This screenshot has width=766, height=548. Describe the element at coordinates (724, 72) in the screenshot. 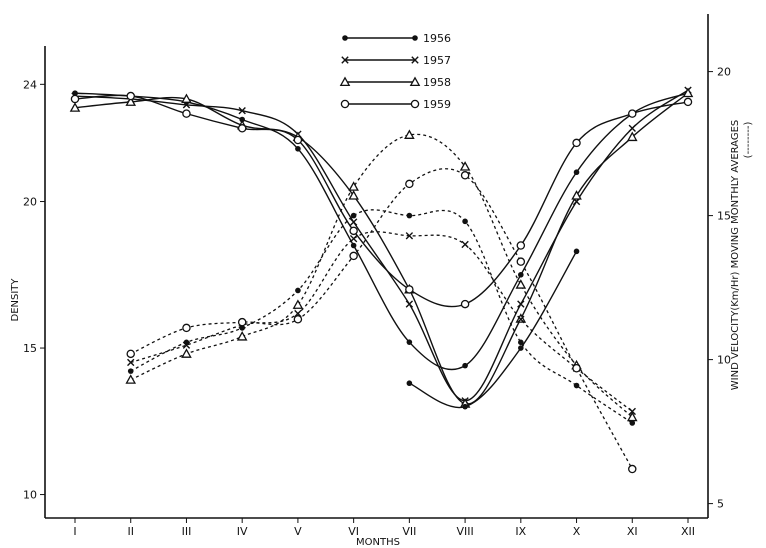

I see `right-y-tick-label: 20` at that location.